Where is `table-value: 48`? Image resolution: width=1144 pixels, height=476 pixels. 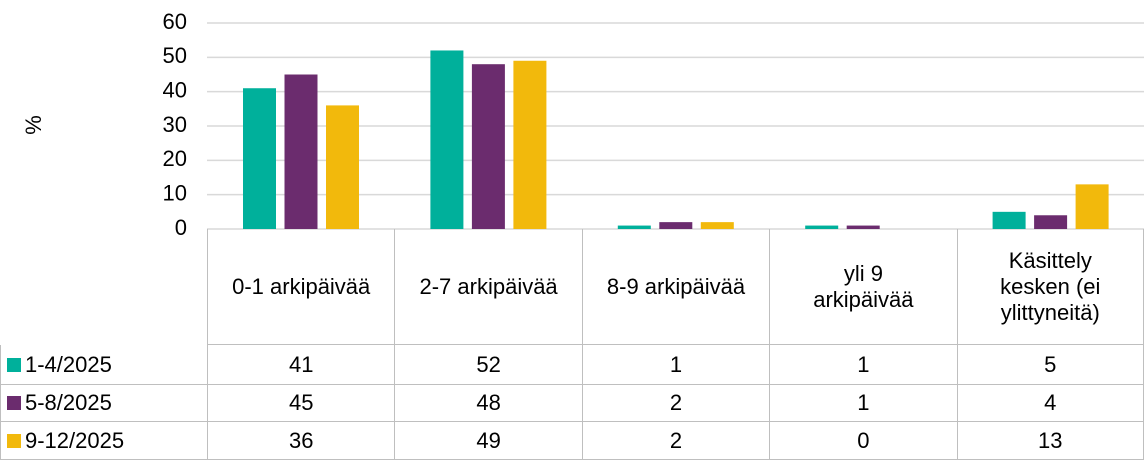
table-value: 48 is located at coordinates (488, 403).